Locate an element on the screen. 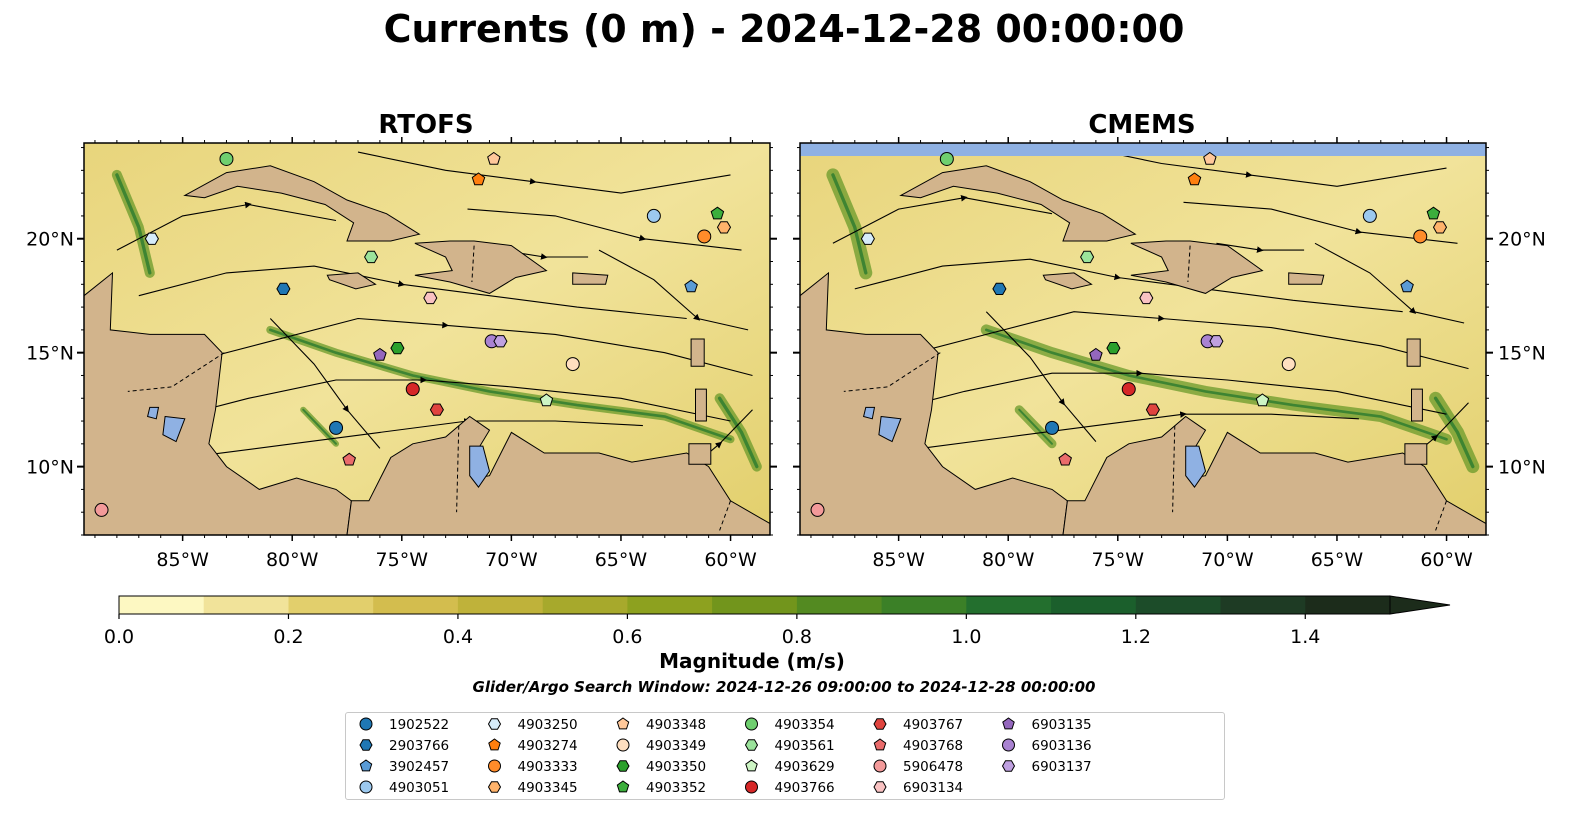 This screenshot has height=827, width=1577. legend-label: 4903629 is located at coordinates (805, 767).